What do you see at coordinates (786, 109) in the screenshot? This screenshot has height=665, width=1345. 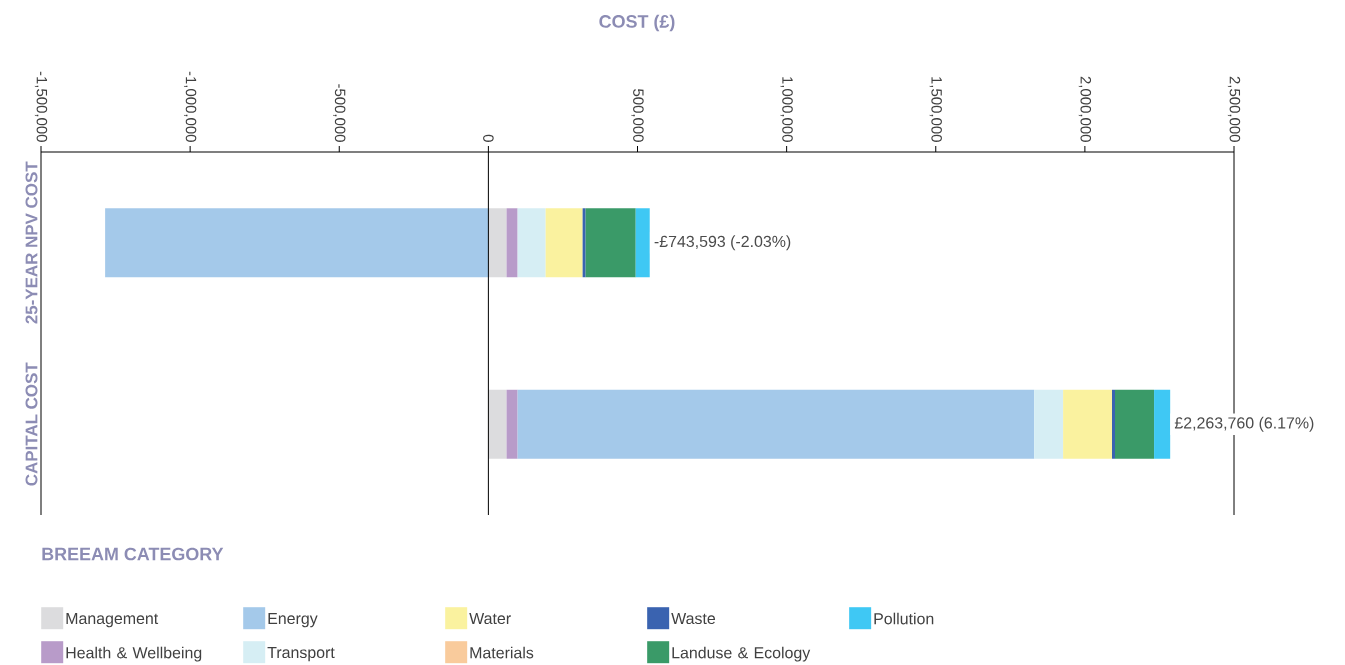 I see `x-tick-label: 1,000,000` at bounding box center [786, 109].